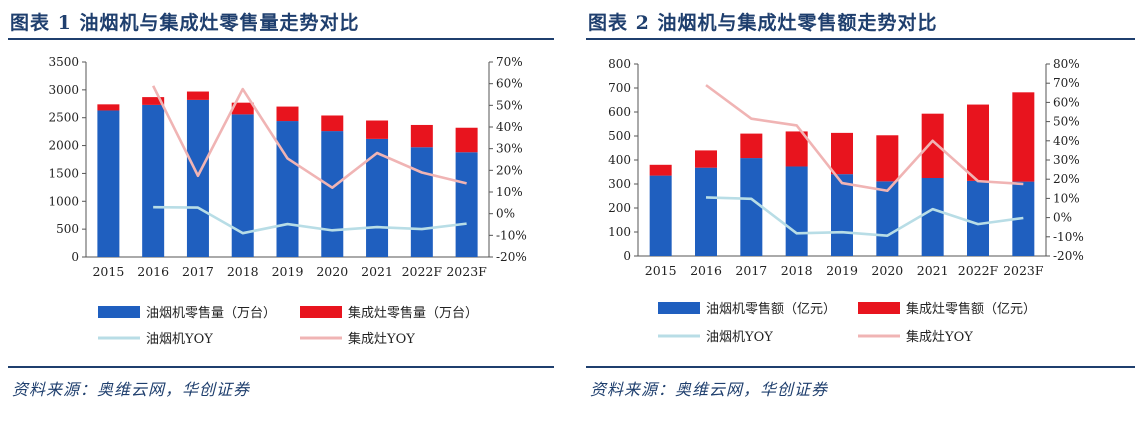  I want to click on legend-label: 集成灶零售量（万台）, so click(413, 313).